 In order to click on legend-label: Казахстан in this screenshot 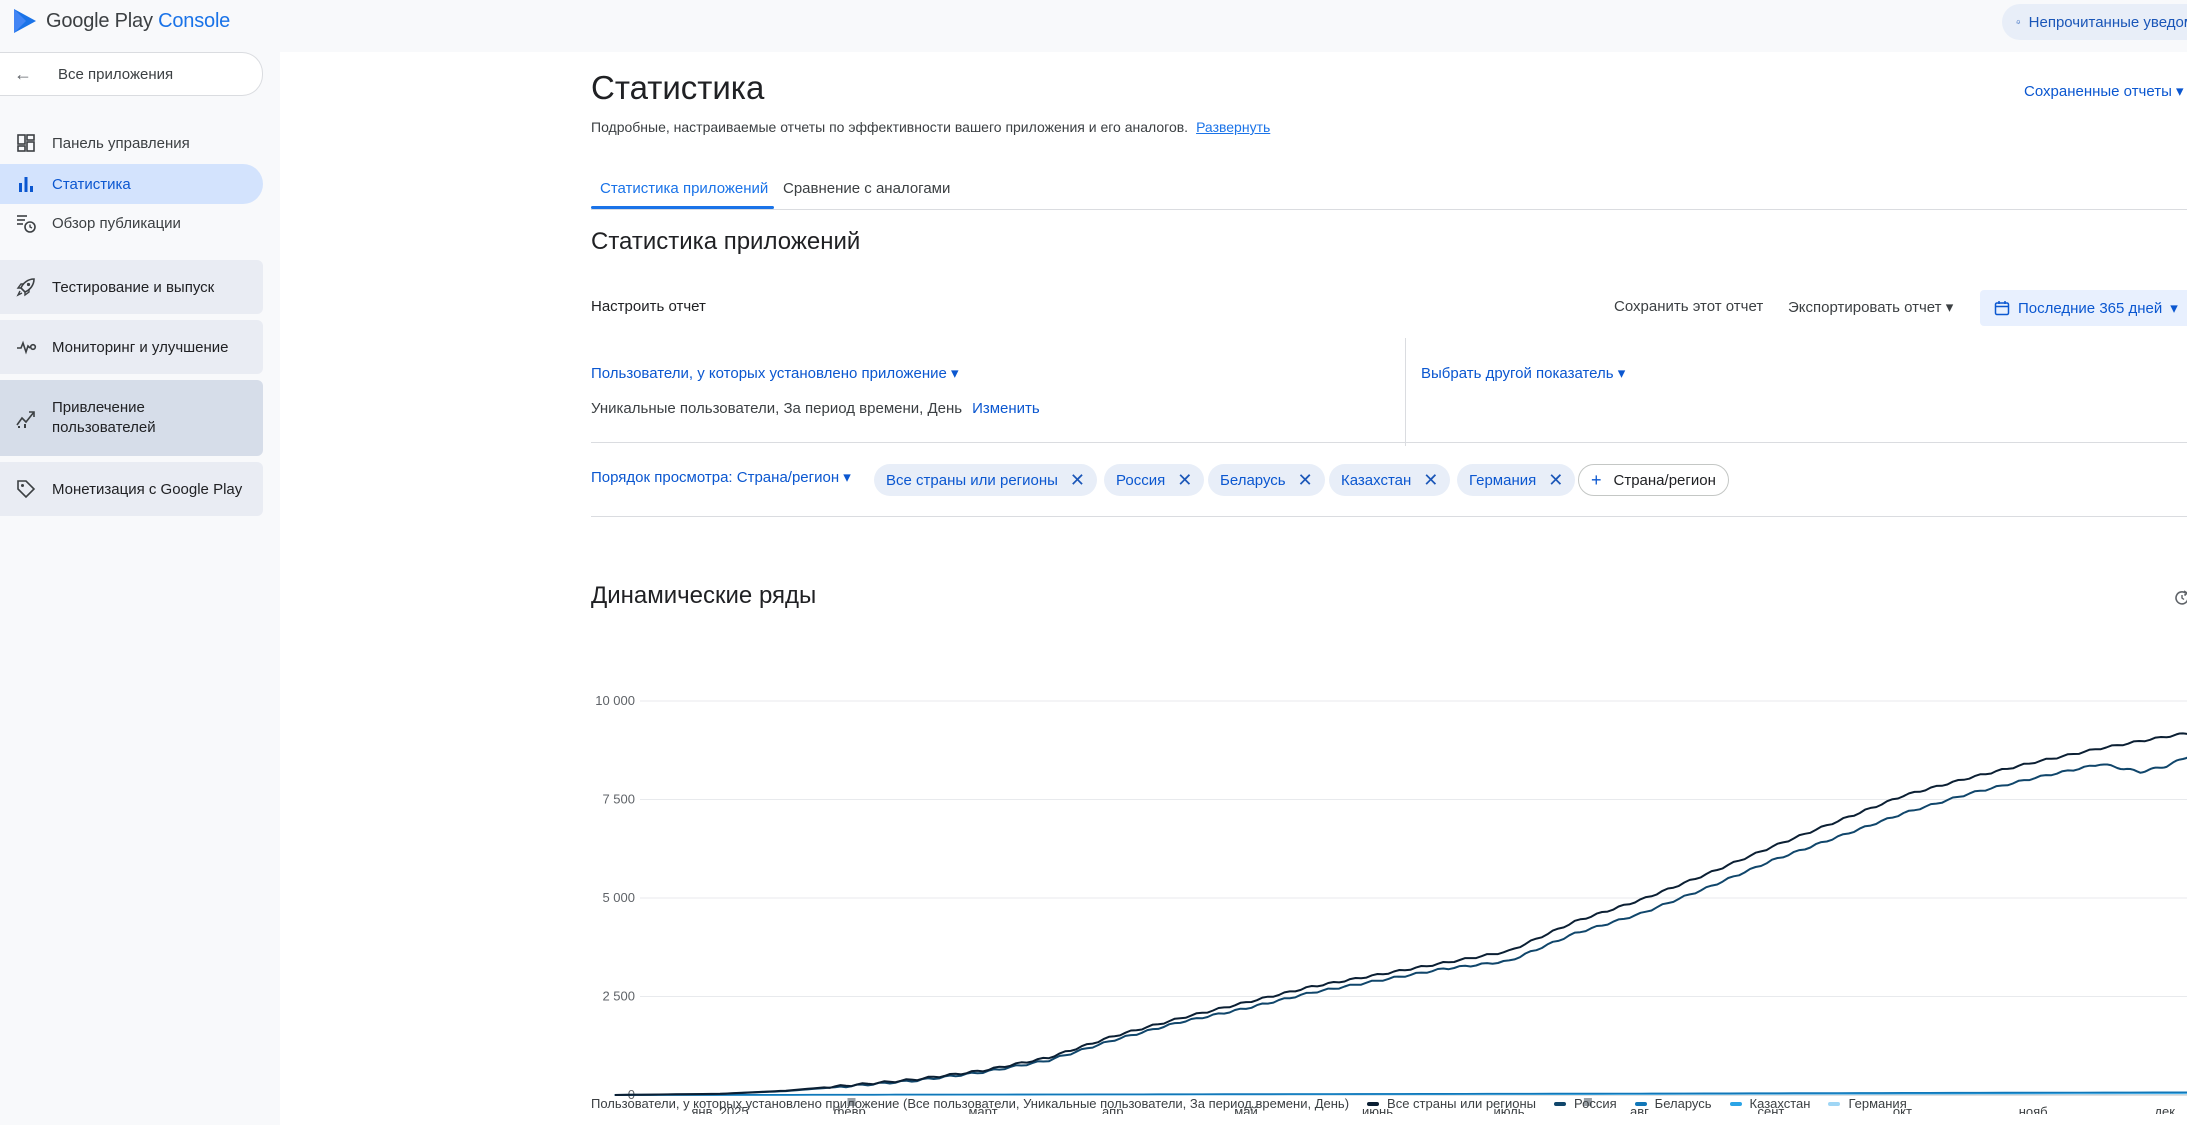, I will do `click(1780, 1103)`.